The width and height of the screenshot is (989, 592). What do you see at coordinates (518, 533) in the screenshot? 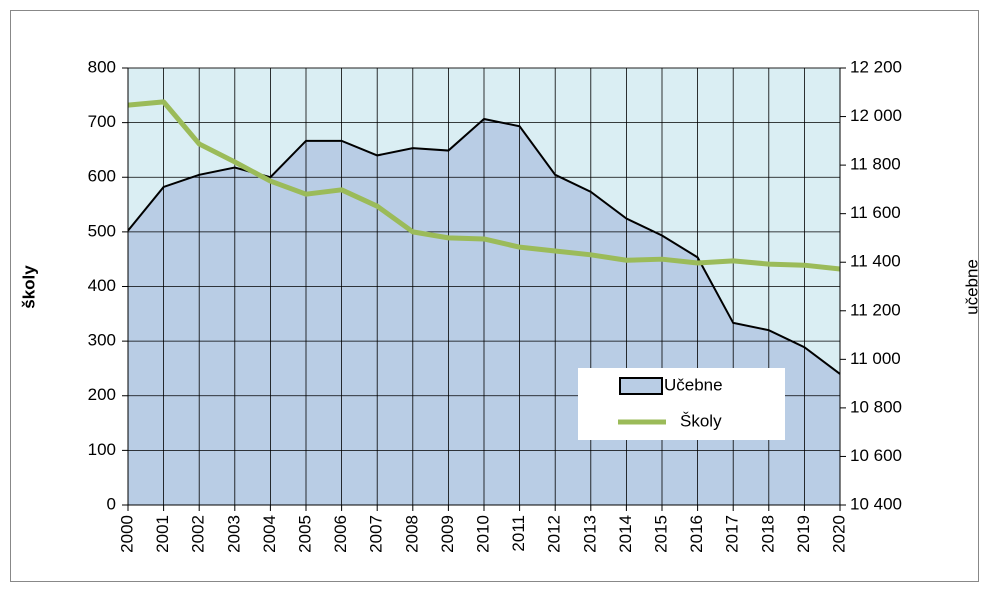
I see `x-tick-label: 2011` at bounding box center [518, 533].